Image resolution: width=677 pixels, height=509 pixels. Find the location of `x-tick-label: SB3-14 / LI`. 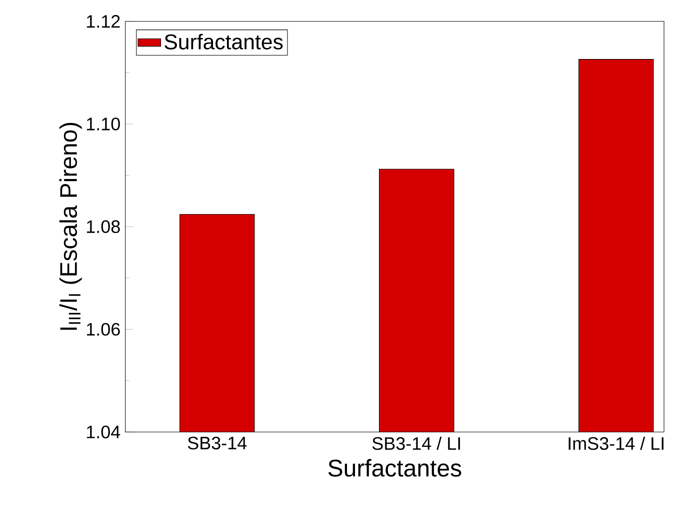

x-tick-label: SB3-14 / LI is located at coordinates (416, 443).